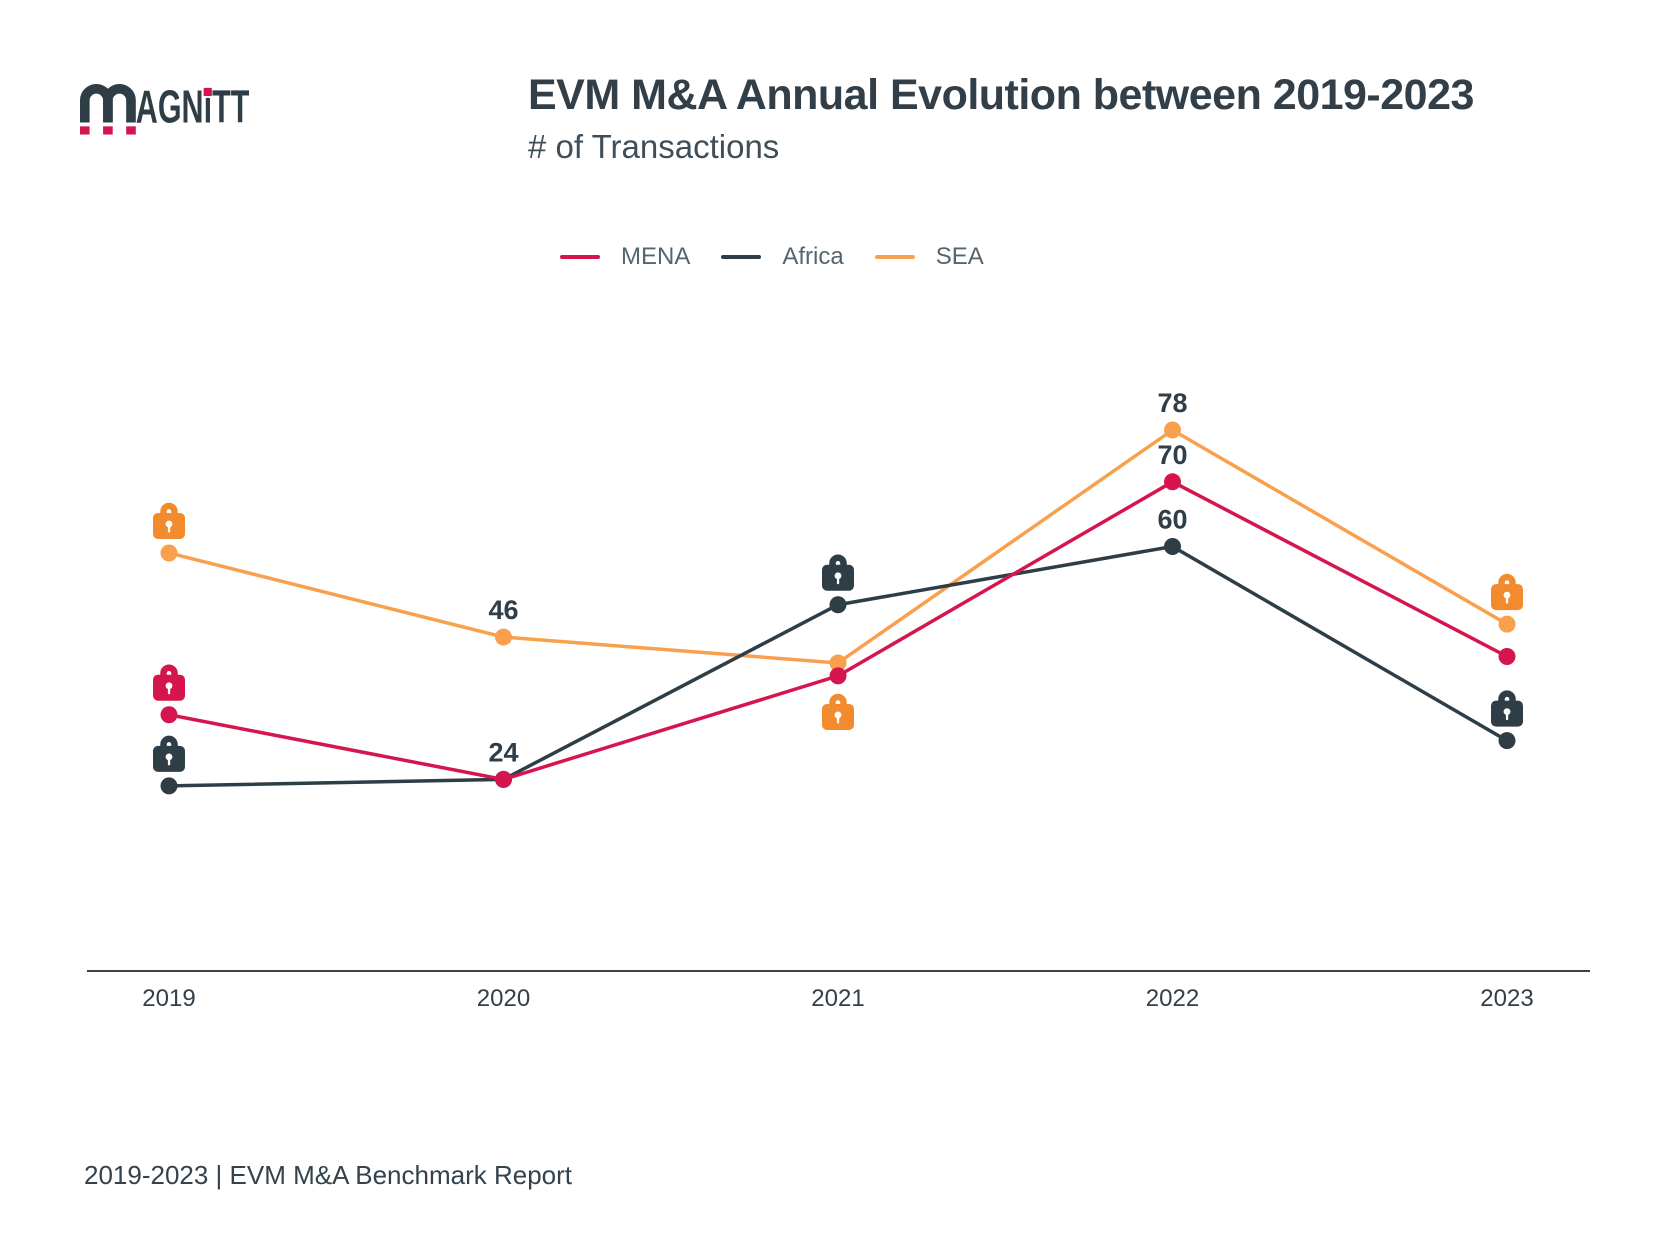  What do you see at coordinates (503, 610) in the screenshot?
I see `value-label-sea-2020: 46` at bounding box center [503, 610].